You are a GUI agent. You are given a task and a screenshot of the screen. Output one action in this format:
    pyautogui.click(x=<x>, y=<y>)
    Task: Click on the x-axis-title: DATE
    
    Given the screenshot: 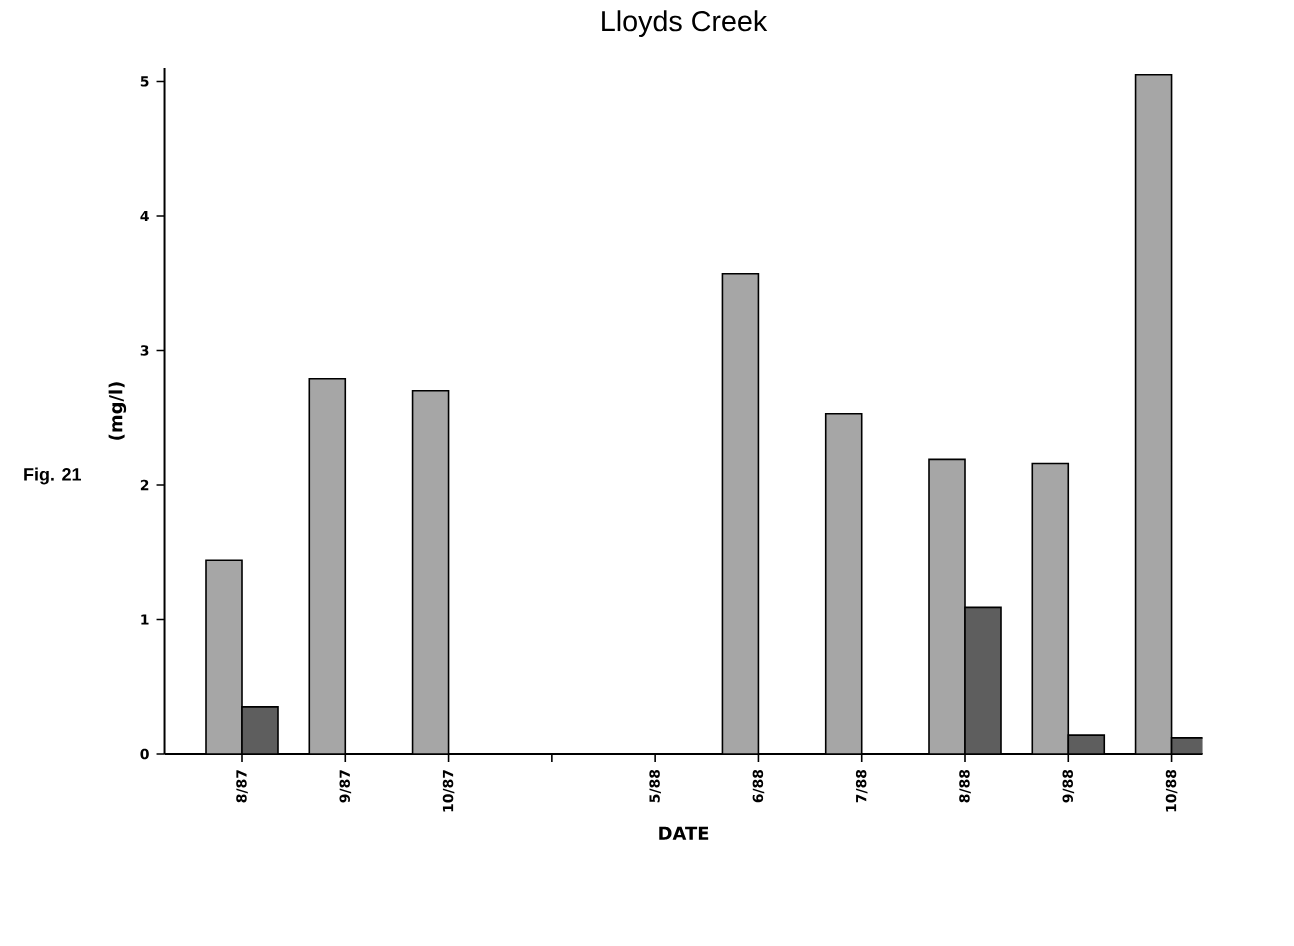 What is the action you would take?
    pyautogui.click(x=684, y=833)
    